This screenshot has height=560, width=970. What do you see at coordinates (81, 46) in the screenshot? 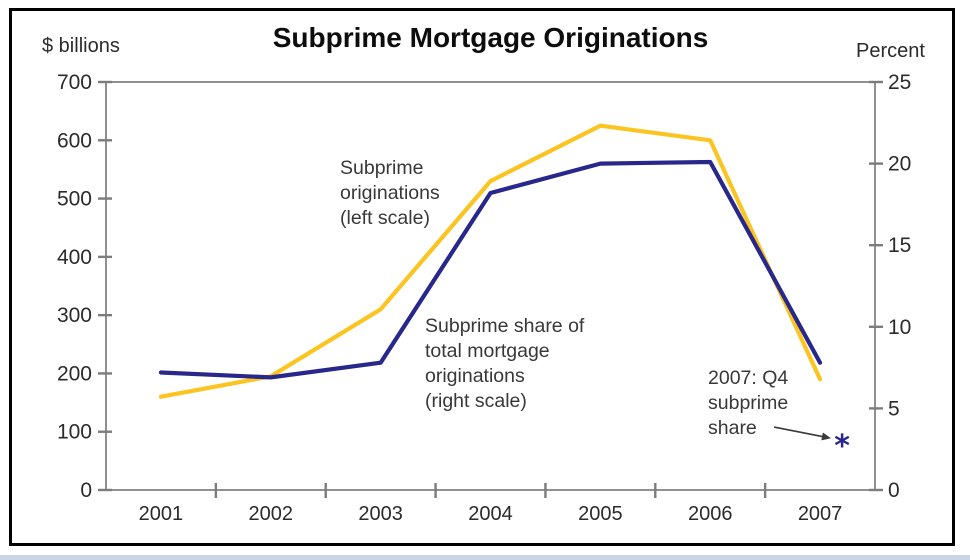
I see `left-axis-unit-label: $ billions` at bounding box center [81, 46].